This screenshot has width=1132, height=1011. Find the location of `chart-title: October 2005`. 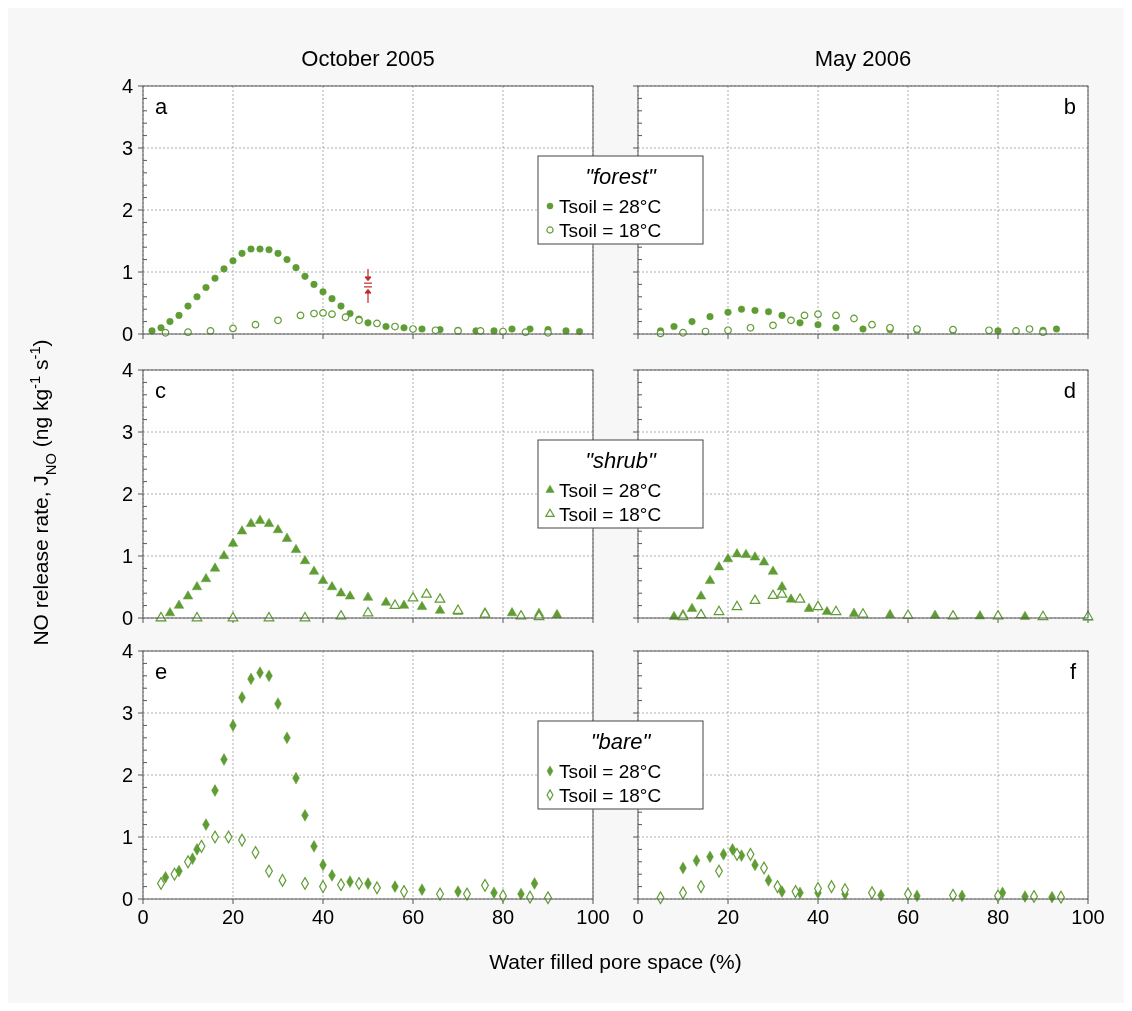

chart-title: October 2005 is located at coordinates (368, 58).